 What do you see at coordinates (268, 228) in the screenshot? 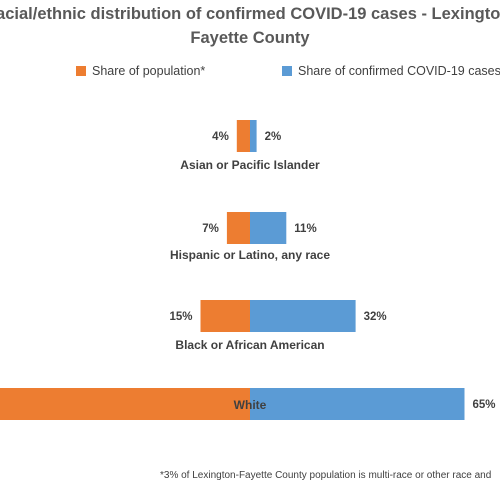
I see `bar-cases-hispanic-or-latino-any-race` at bounding box center [268, 228].